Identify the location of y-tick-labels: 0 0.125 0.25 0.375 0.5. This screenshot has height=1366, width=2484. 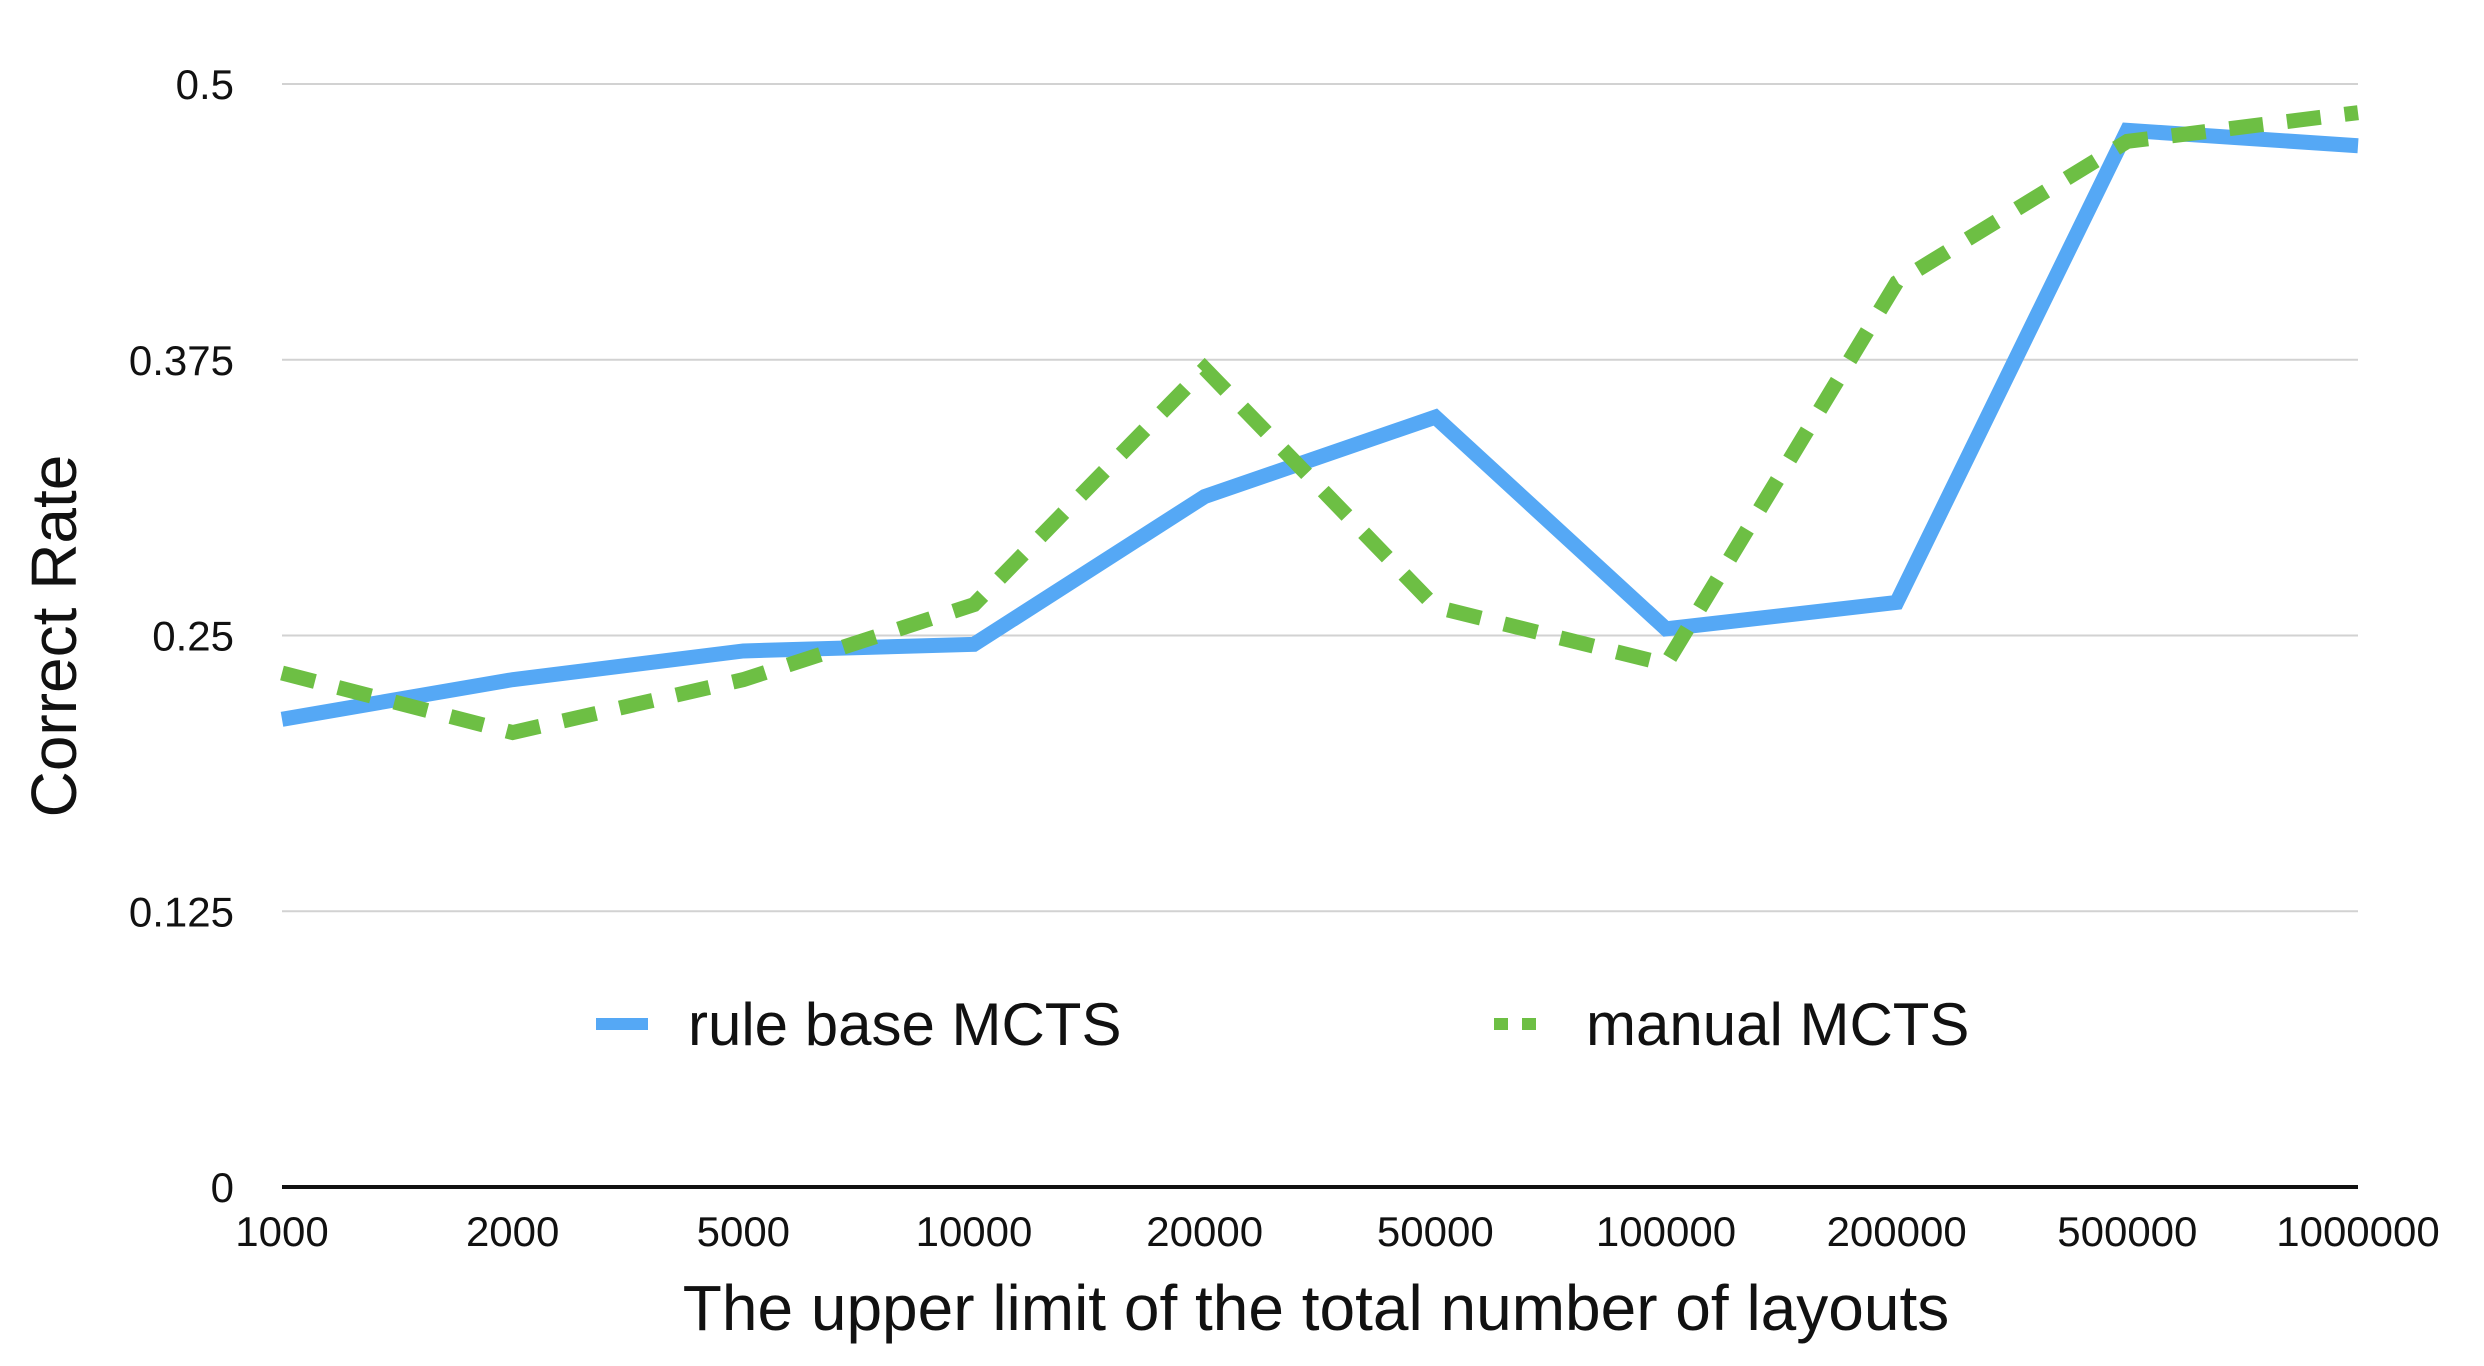
(181, 636).